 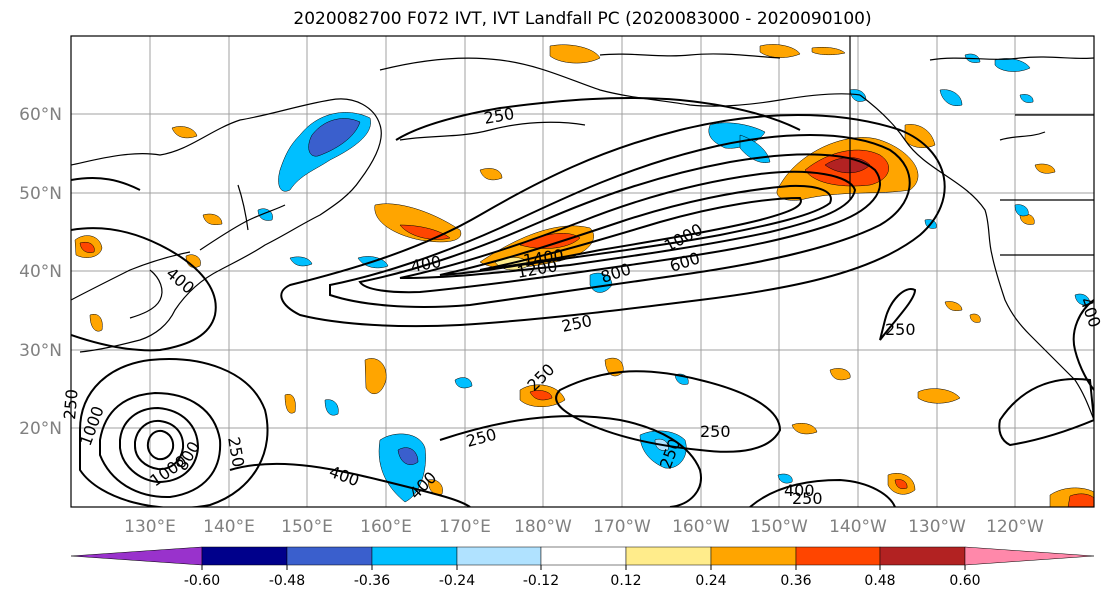 I want to click on colorbar-label: -0.24, so click(x=457, y=581).